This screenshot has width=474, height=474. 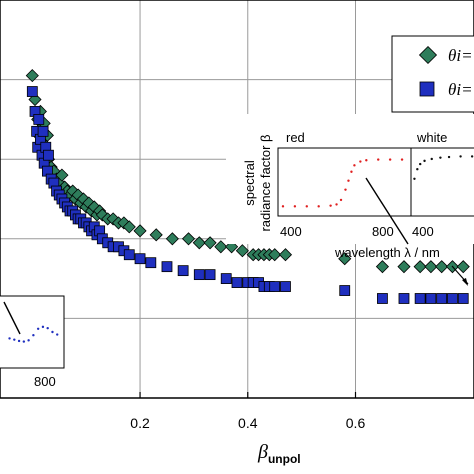 I want to click on inset-red-tick-400: 400, so click(x=291, y=231).